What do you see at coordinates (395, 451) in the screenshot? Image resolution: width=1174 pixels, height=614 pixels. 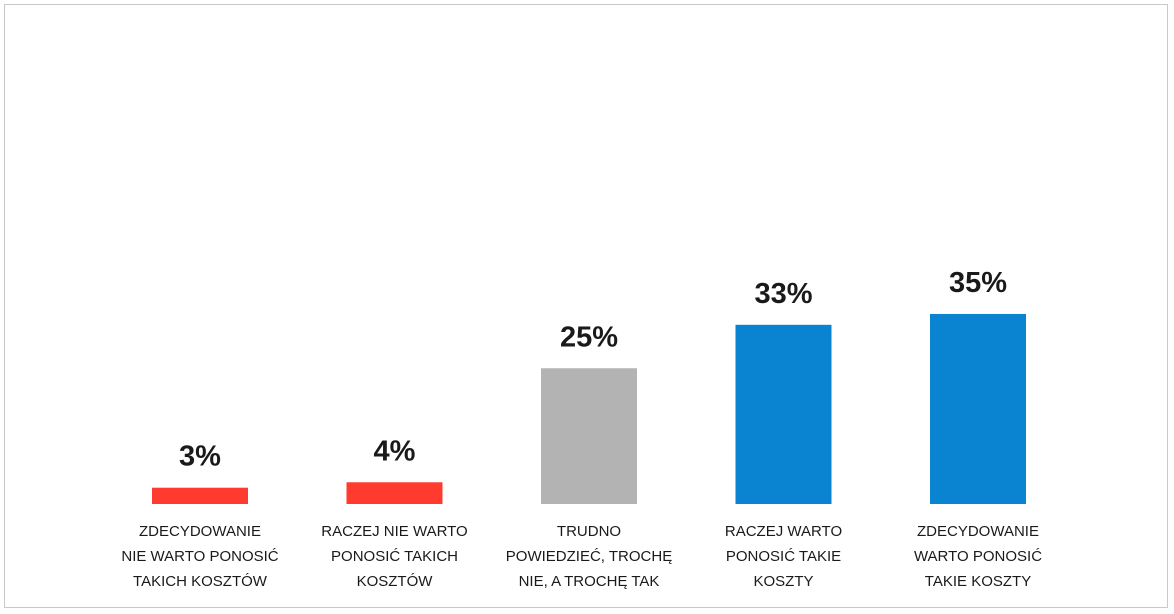 I see `data-label-2: 4%` at bounding box center [395, 451].